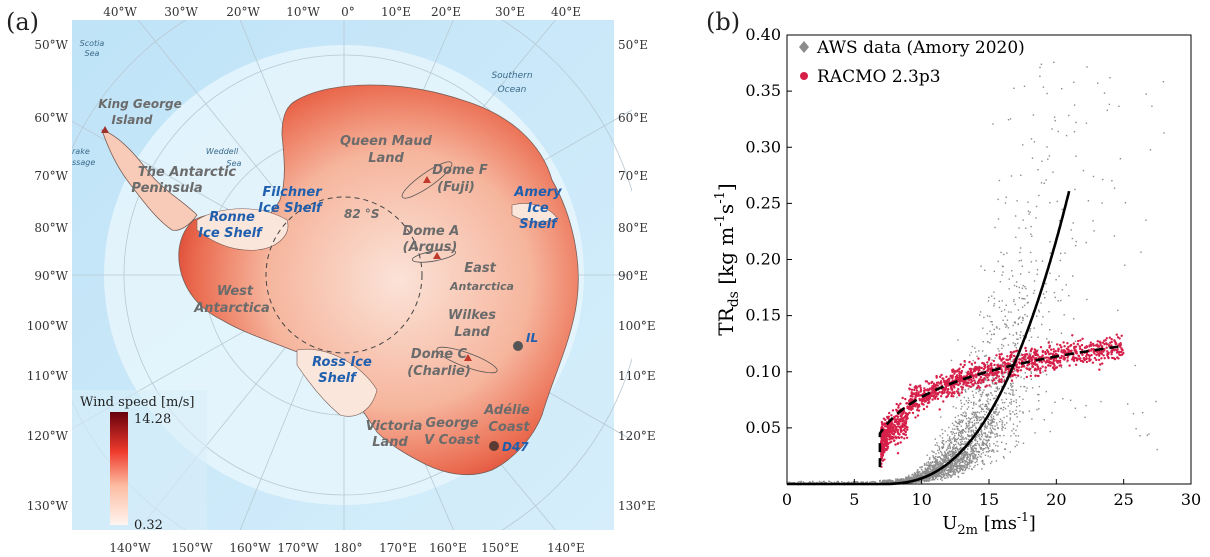 This screenshot has height=557, width=1210. Describe the element at coordinates (929, 338) in the screenshot. I see `fit-solid-line` at that location.